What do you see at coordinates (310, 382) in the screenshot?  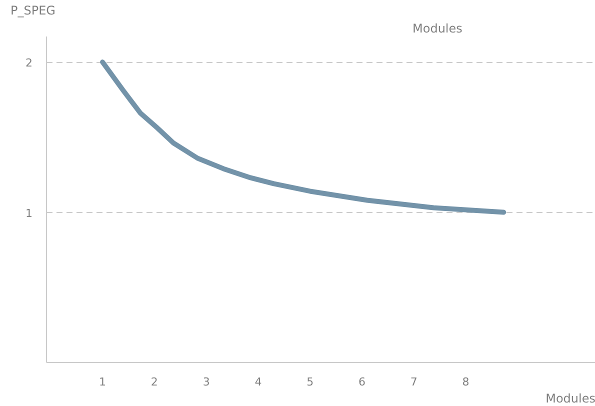 I see `x-tick-label: 5` at bounding box center [310, 382].